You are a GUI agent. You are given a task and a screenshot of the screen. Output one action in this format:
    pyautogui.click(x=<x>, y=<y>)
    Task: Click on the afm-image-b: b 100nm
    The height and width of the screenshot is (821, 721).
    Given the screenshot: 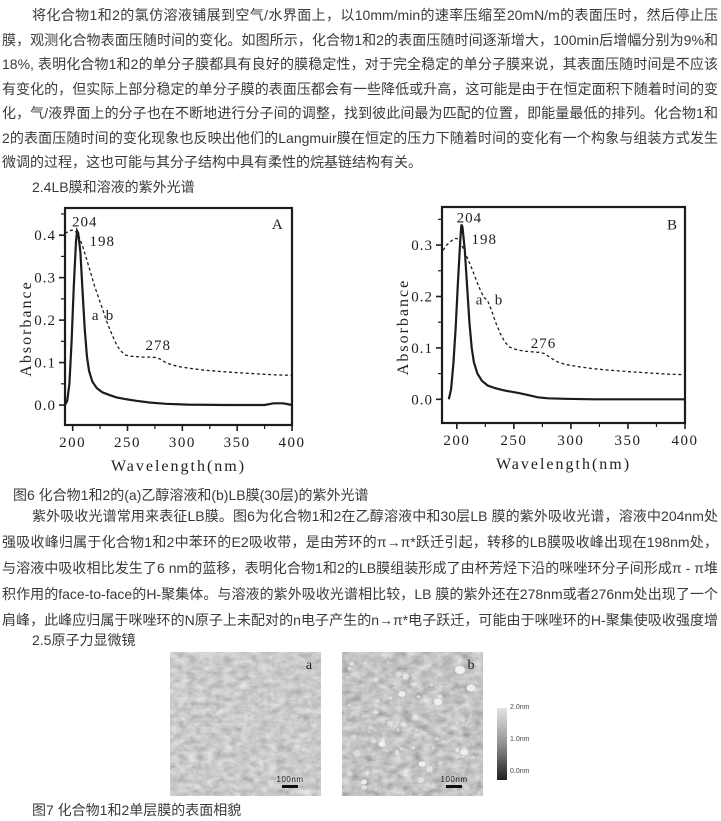 What is the action you would take?
    pyautogui.click(x=412, y=724)
    